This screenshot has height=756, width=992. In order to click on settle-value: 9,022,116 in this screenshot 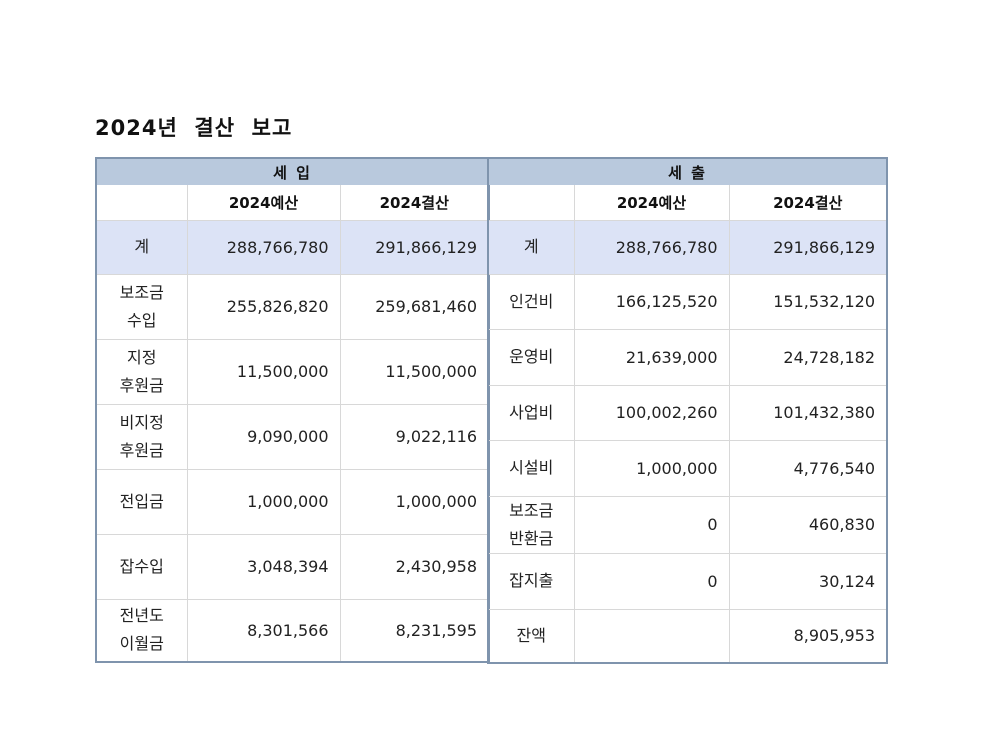, I will do `click(414, 437)`.